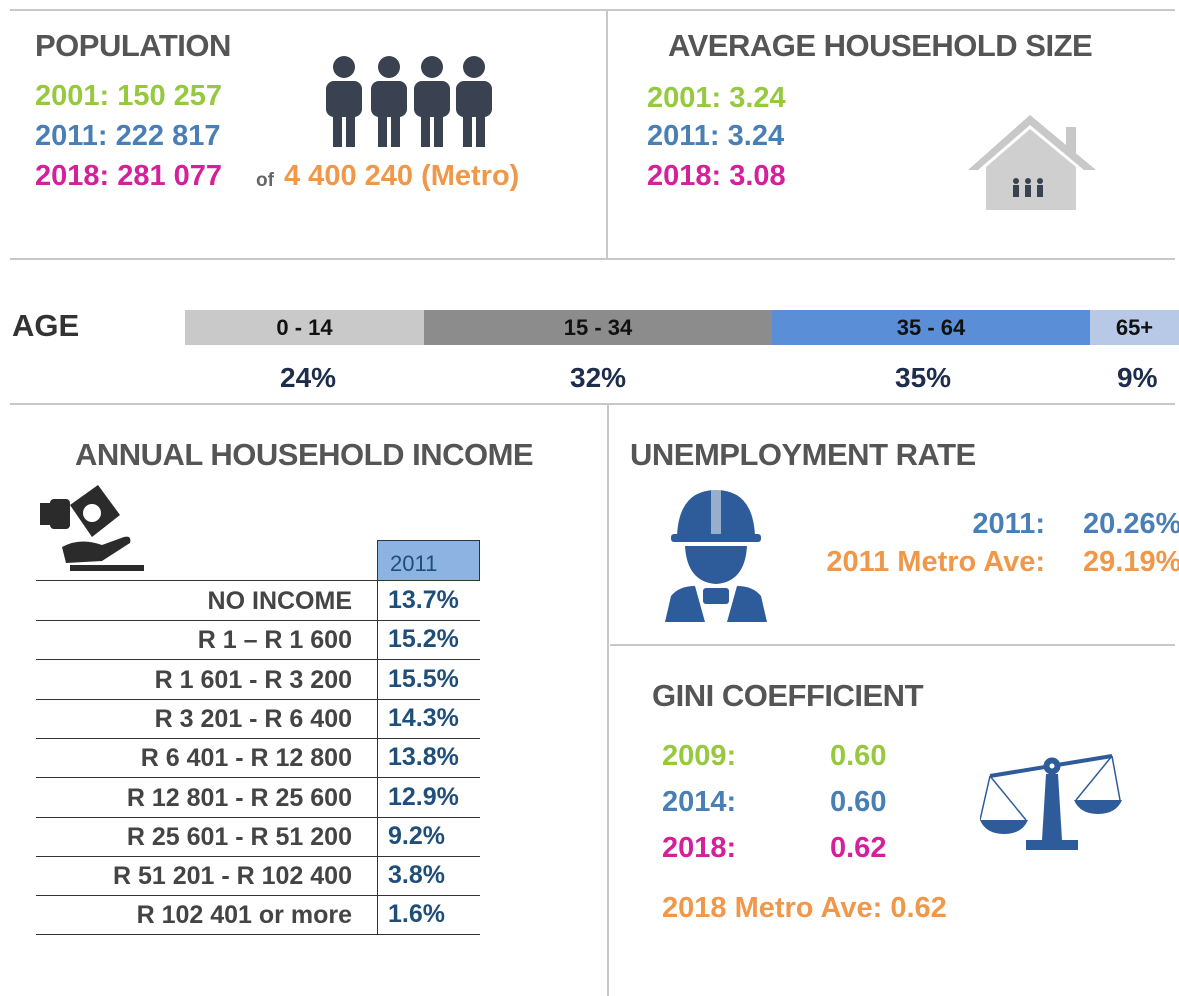 Image resolution: width=1179 pixels, height=996 pixels. I want to click on stat: 2018: 3.08, so click(716, 176).